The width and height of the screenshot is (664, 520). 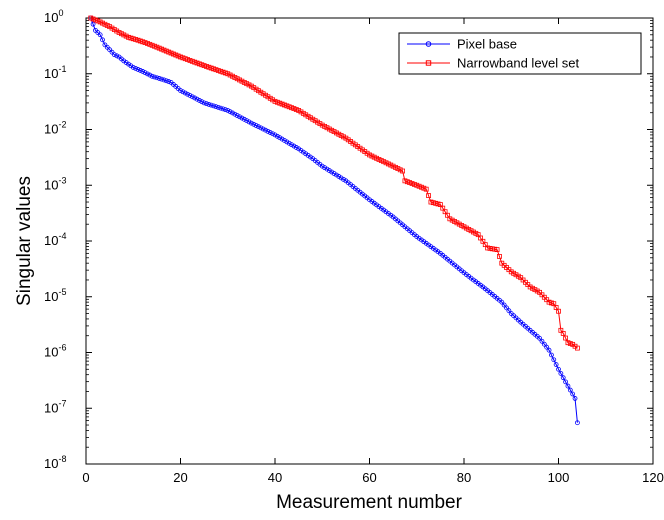 What do you see at coordinates (428, 63) in the screenshot?
I see `legend-marker-narrowband` at bounding box center [428, 63].